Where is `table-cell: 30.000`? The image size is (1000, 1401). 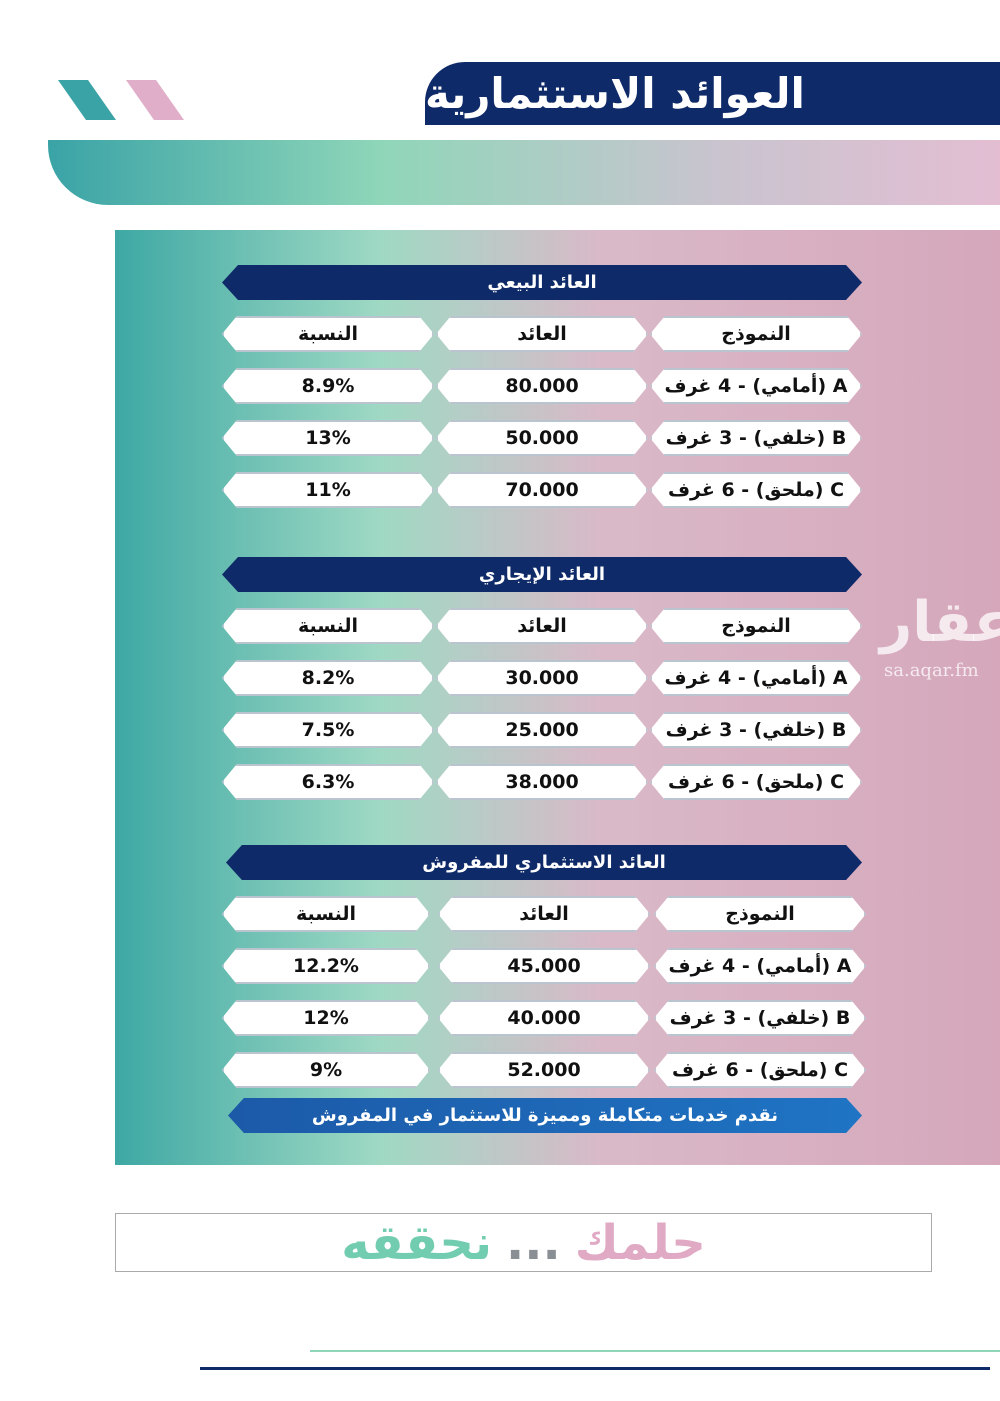 table-cell: 30.000 is located at coordinates (542, 678).